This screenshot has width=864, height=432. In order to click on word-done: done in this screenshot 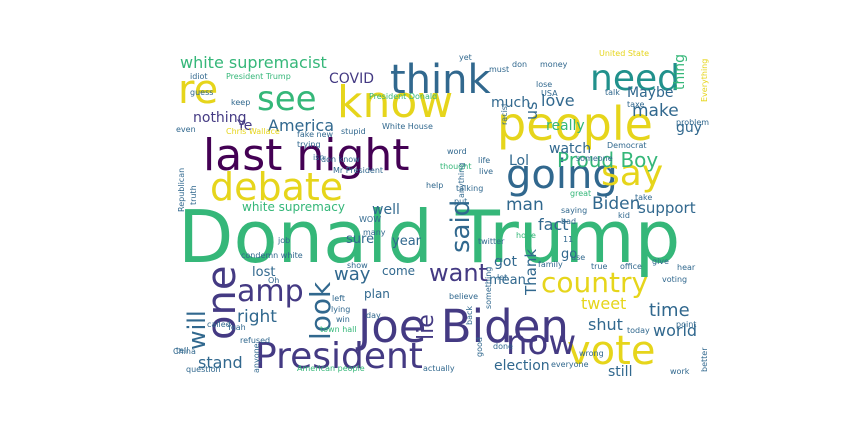, I will do `click(503, 346)`.